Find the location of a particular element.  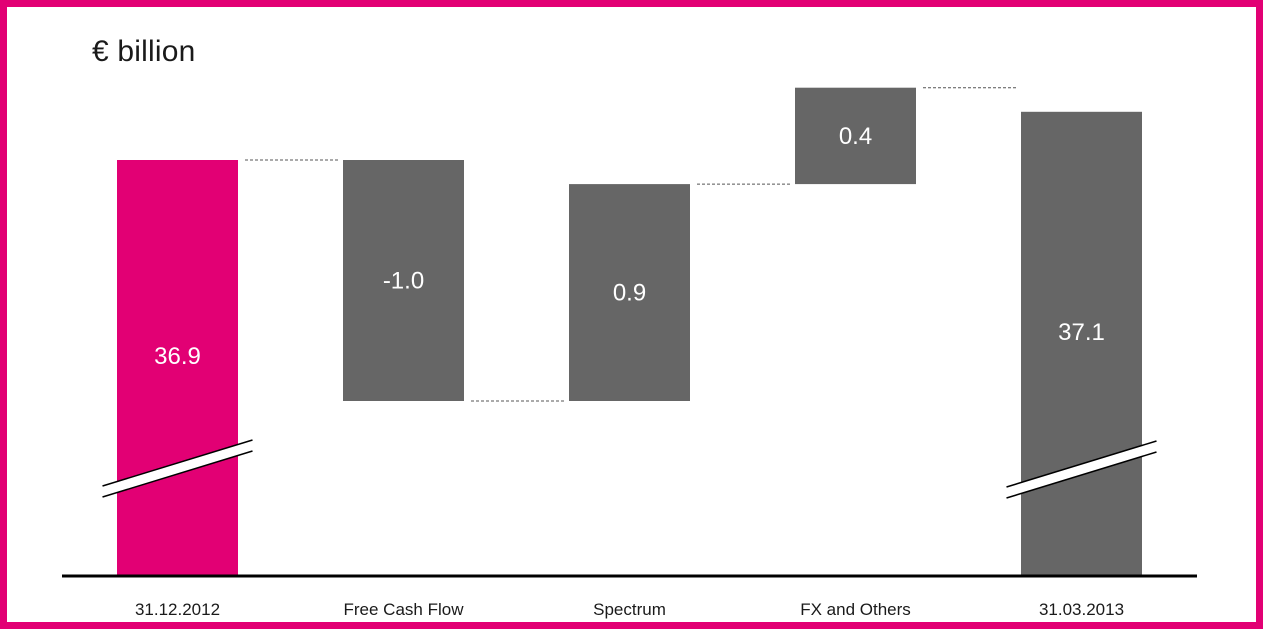

category-label-3: Spectrum is located at coordinates (629, 609).